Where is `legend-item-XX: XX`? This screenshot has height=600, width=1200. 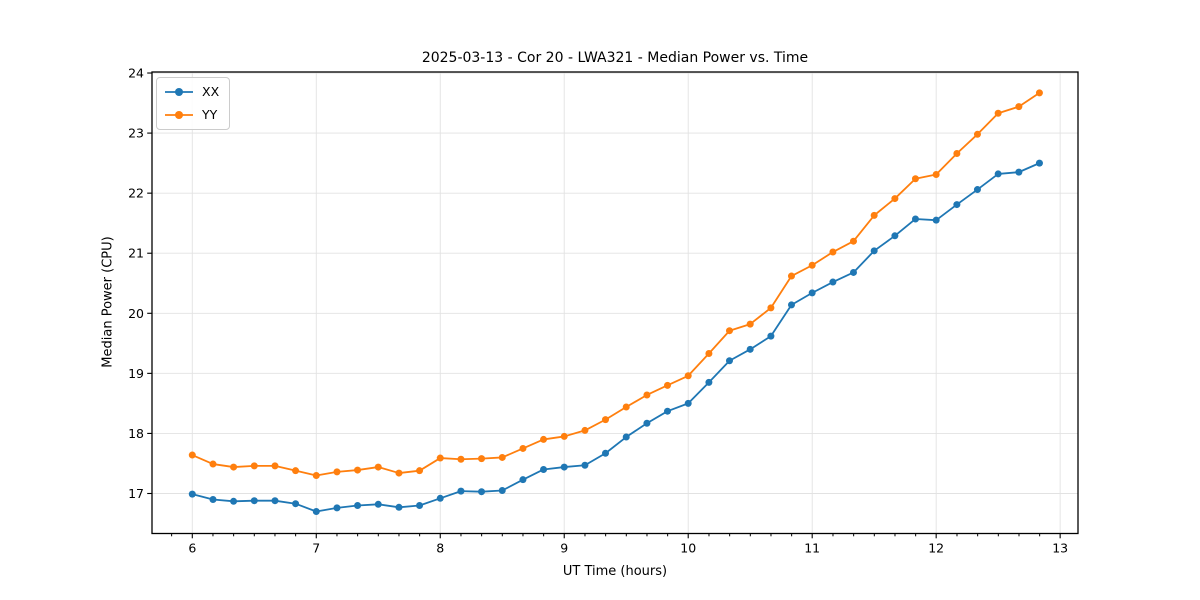 legend-item-XX: XX is located at coordinates (191, 92).